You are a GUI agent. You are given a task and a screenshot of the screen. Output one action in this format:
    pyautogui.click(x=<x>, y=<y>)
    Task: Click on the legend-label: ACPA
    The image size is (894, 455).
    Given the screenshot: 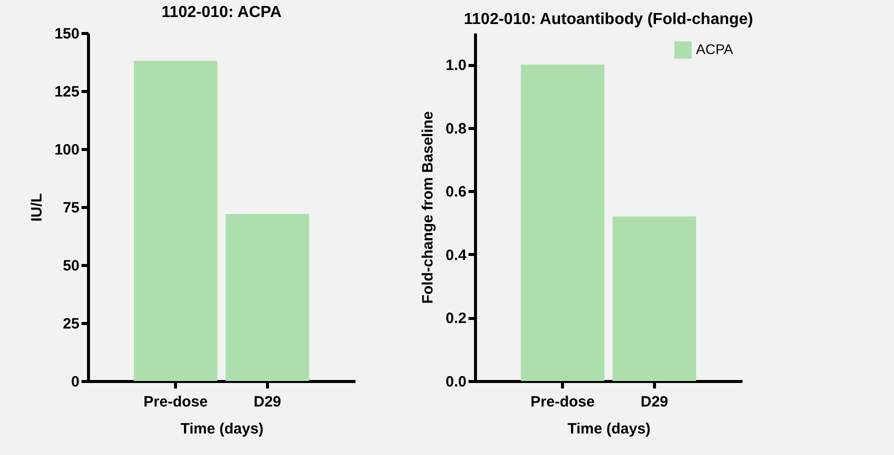 What is the action you would take?
    pyautogui.click(x=715, y=49)
    